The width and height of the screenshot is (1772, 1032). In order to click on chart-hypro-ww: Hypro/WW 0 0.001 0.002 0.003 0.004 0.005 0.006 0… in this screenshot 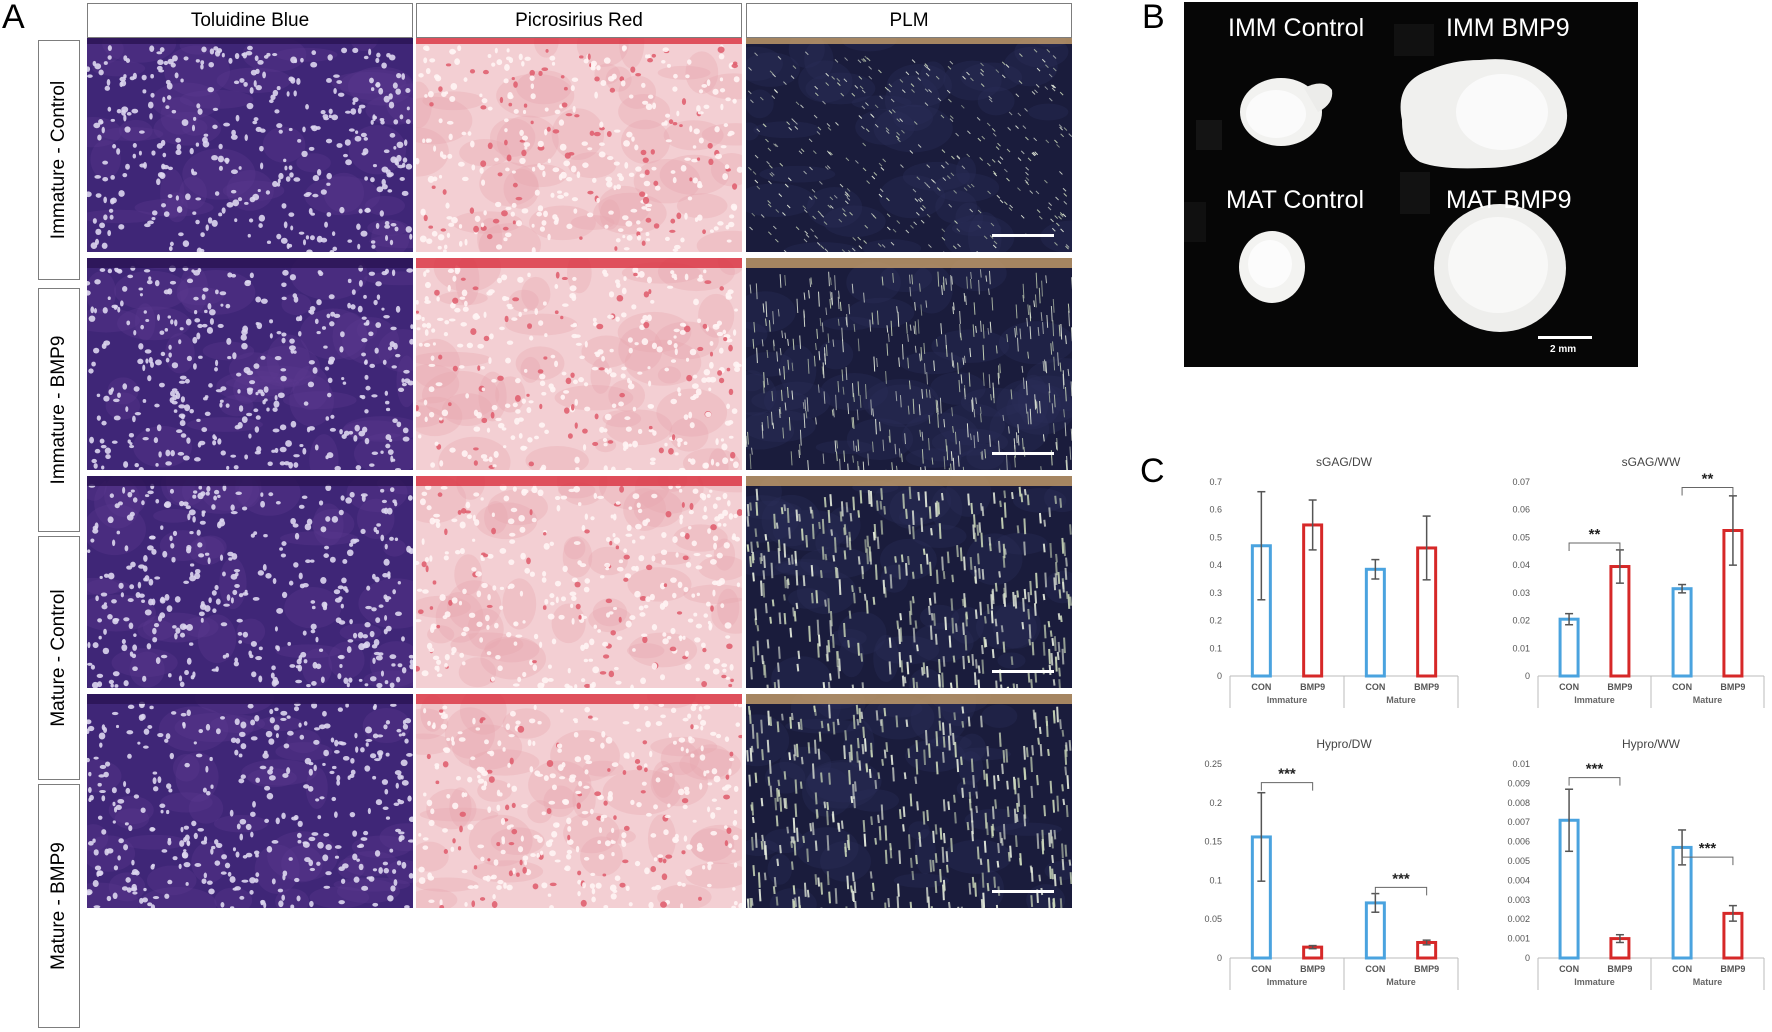, I will do `click(1623, 872)`.